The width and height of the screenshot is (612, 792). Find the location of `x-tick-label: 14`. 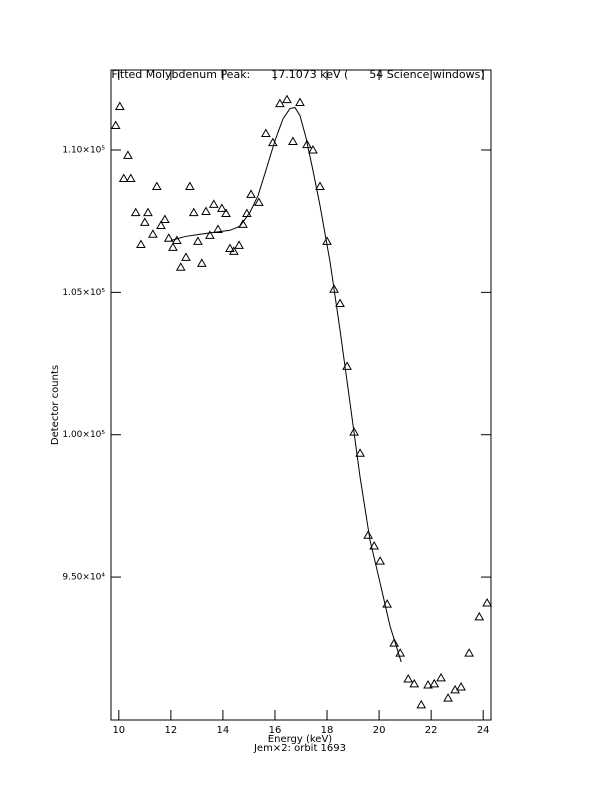

x-tick-label: 14 is located at coordinates (223, 730).